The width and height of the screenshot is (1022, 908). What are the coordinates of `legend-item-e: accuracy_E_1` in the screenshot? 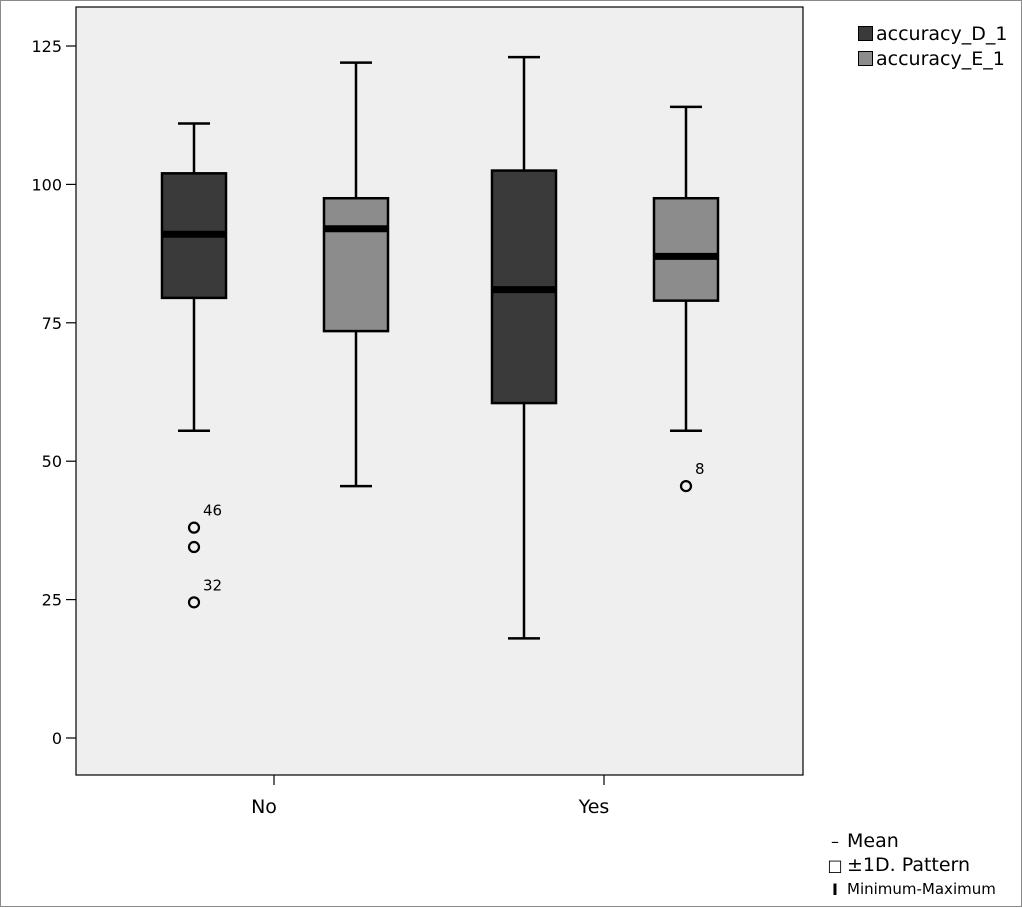 It's located at (932, 58).